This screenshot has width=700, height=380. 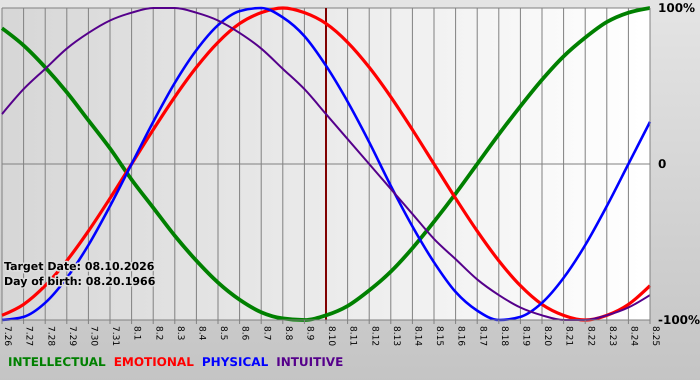 What do you see at coordinates (611, 336) in the screenshot?
I see `x-tick-label: 8.23` at bounding box center [611, 336].